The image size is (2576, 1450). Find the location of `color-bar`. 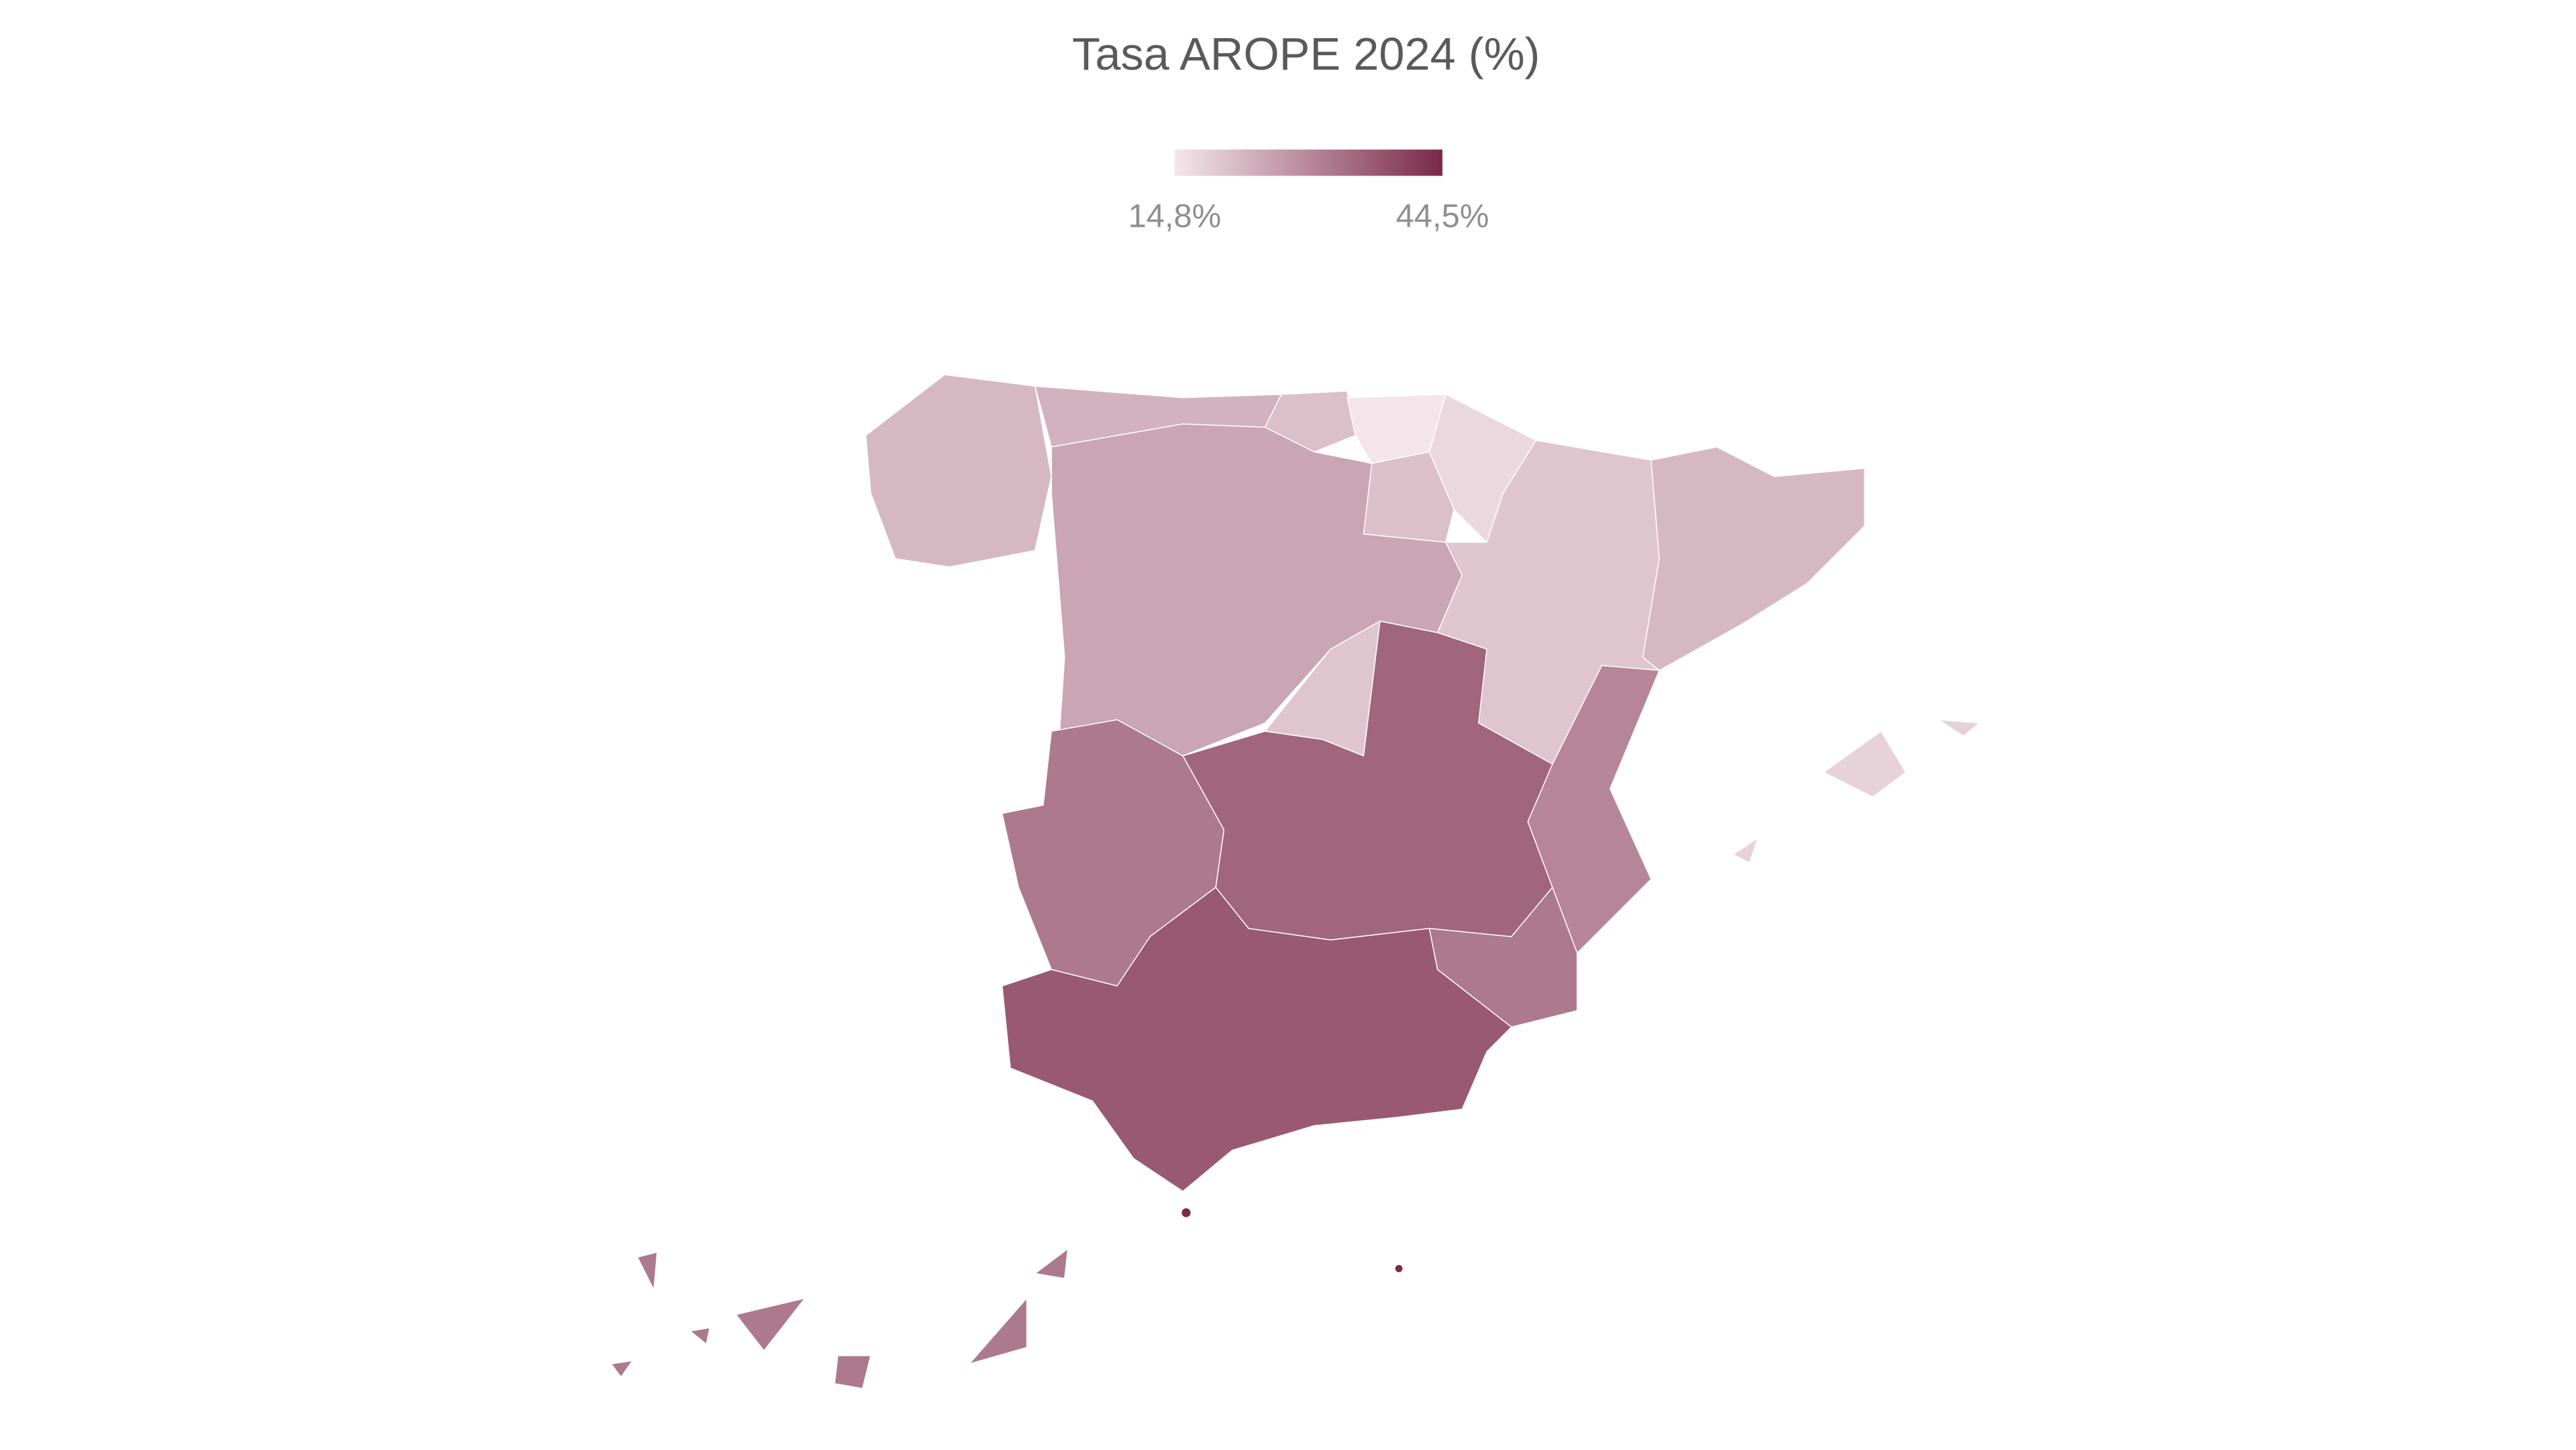

color-bar is located at coordinates (1308, 162).